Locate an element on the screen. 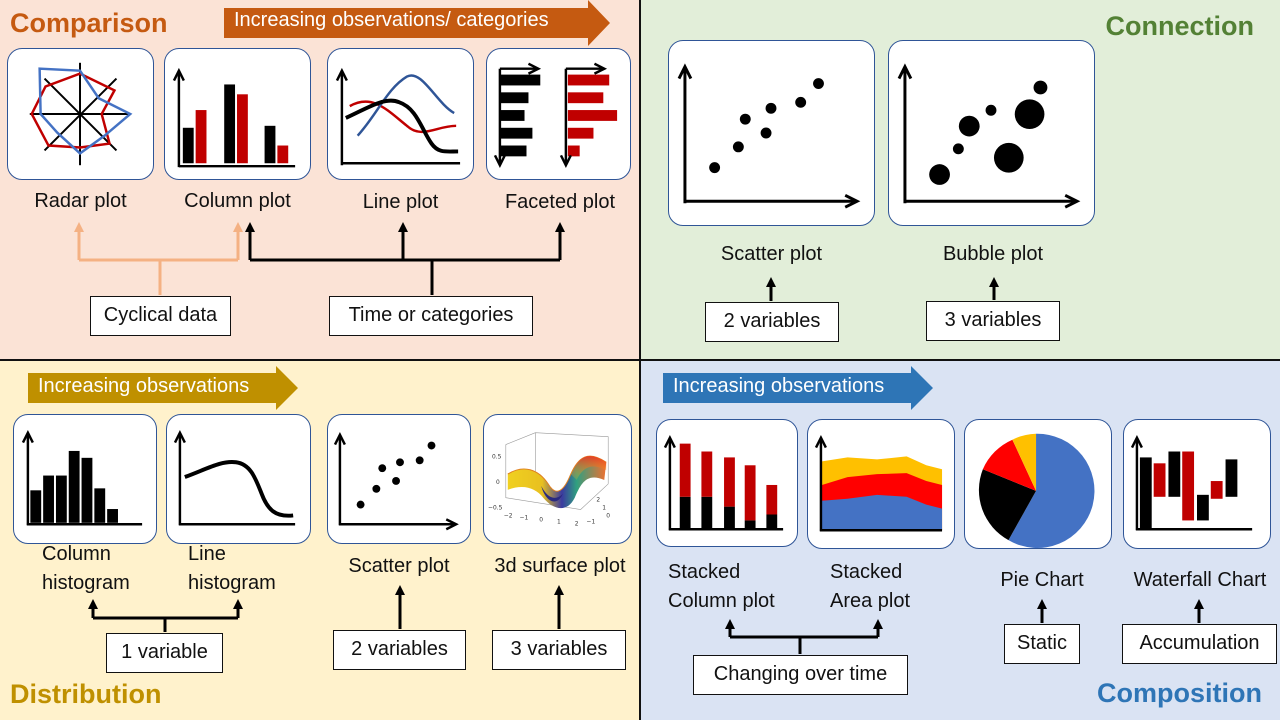 The height and width of the screenshot is (720, 1280). connection-title: Connection is located at coordinates (1180, 26).